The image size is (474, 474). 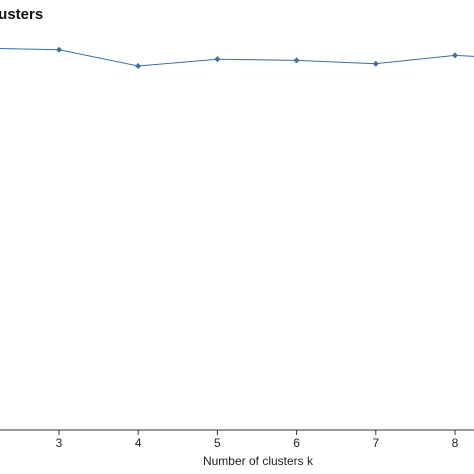 I want to click on chart-title: lusters, so click(x=21, y=14).